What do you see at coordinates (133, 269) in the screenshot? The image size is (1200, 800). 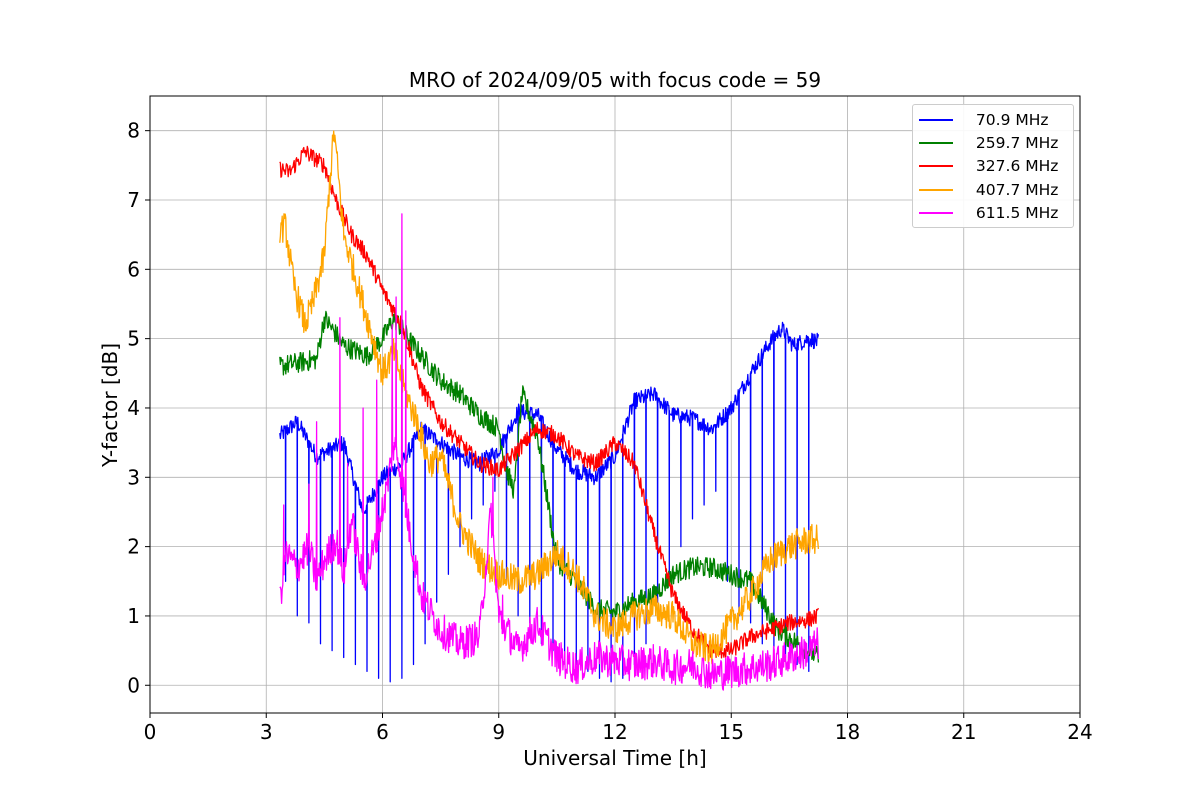 I see `y-tick-label: 6` at bounding box center [133, 269].